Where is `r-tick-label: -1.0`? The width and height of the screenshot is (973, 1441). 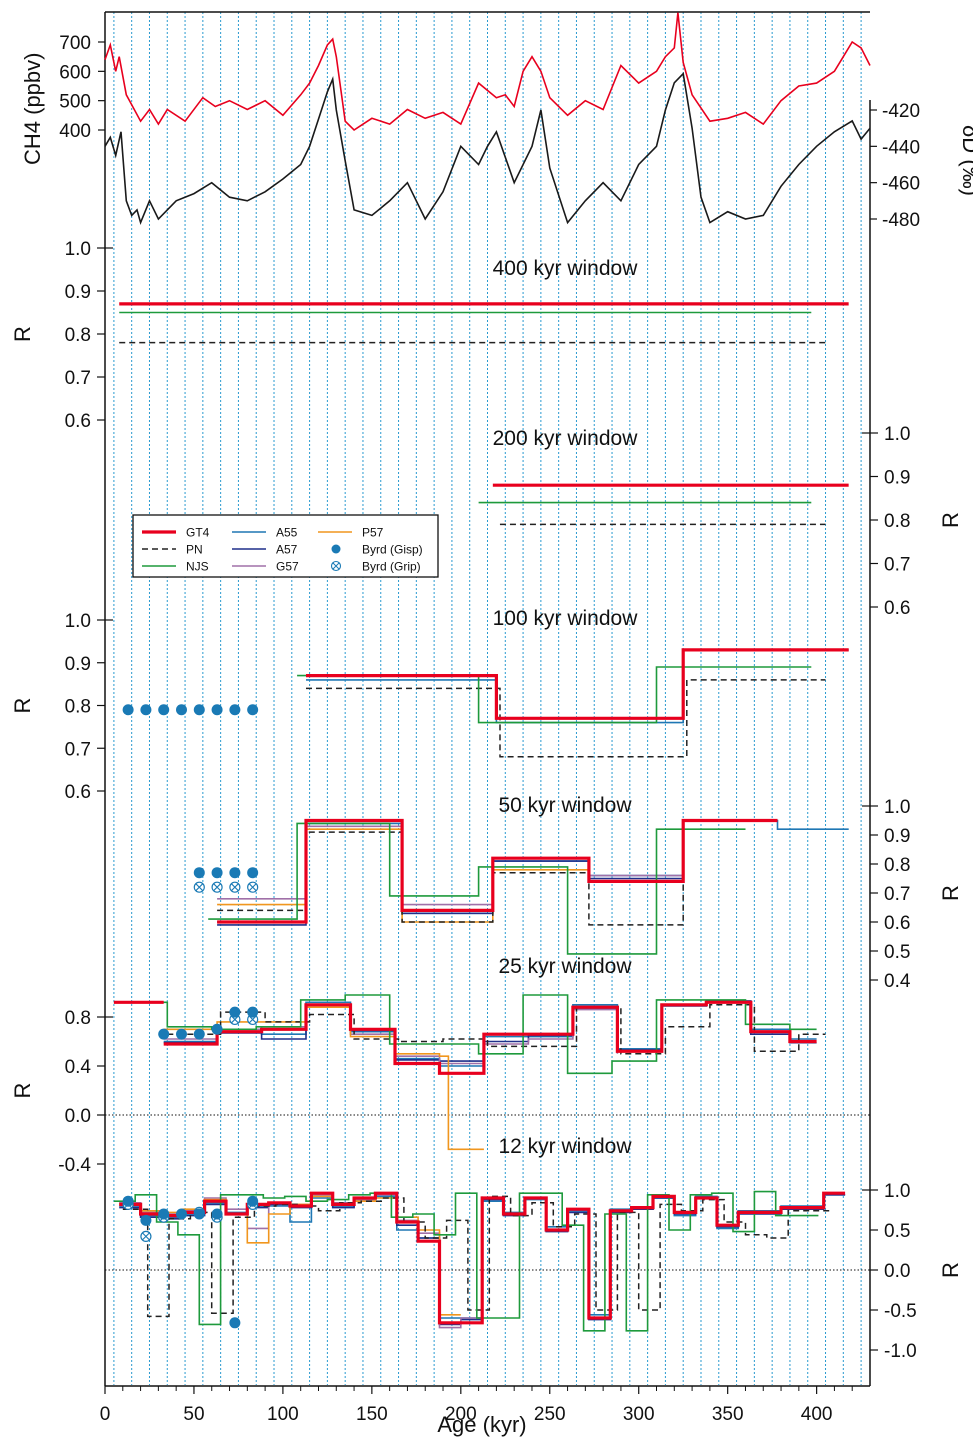 r-tick-label: -1.0 is located at coordinates (900, 1351).